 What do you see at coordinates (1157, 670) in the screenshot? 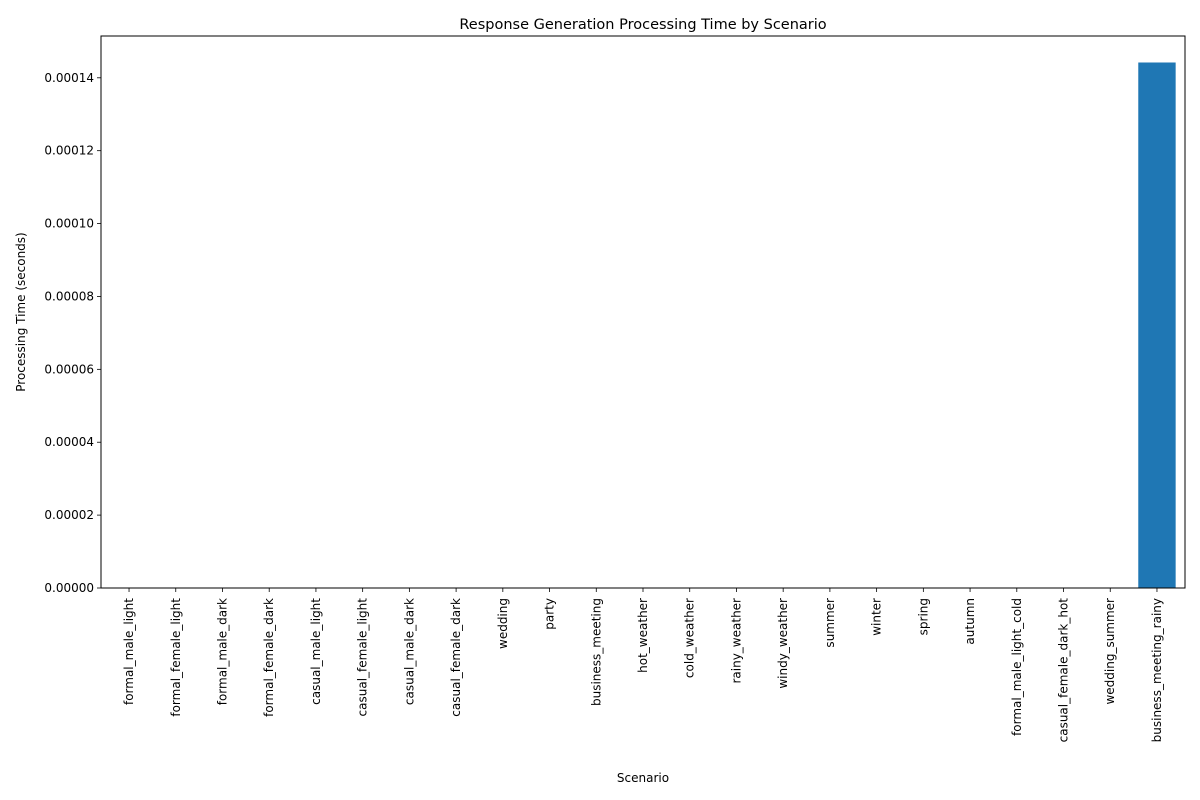
I see `x-tick-label: business_meeting_rainy` at bounding box center [1157, 670].